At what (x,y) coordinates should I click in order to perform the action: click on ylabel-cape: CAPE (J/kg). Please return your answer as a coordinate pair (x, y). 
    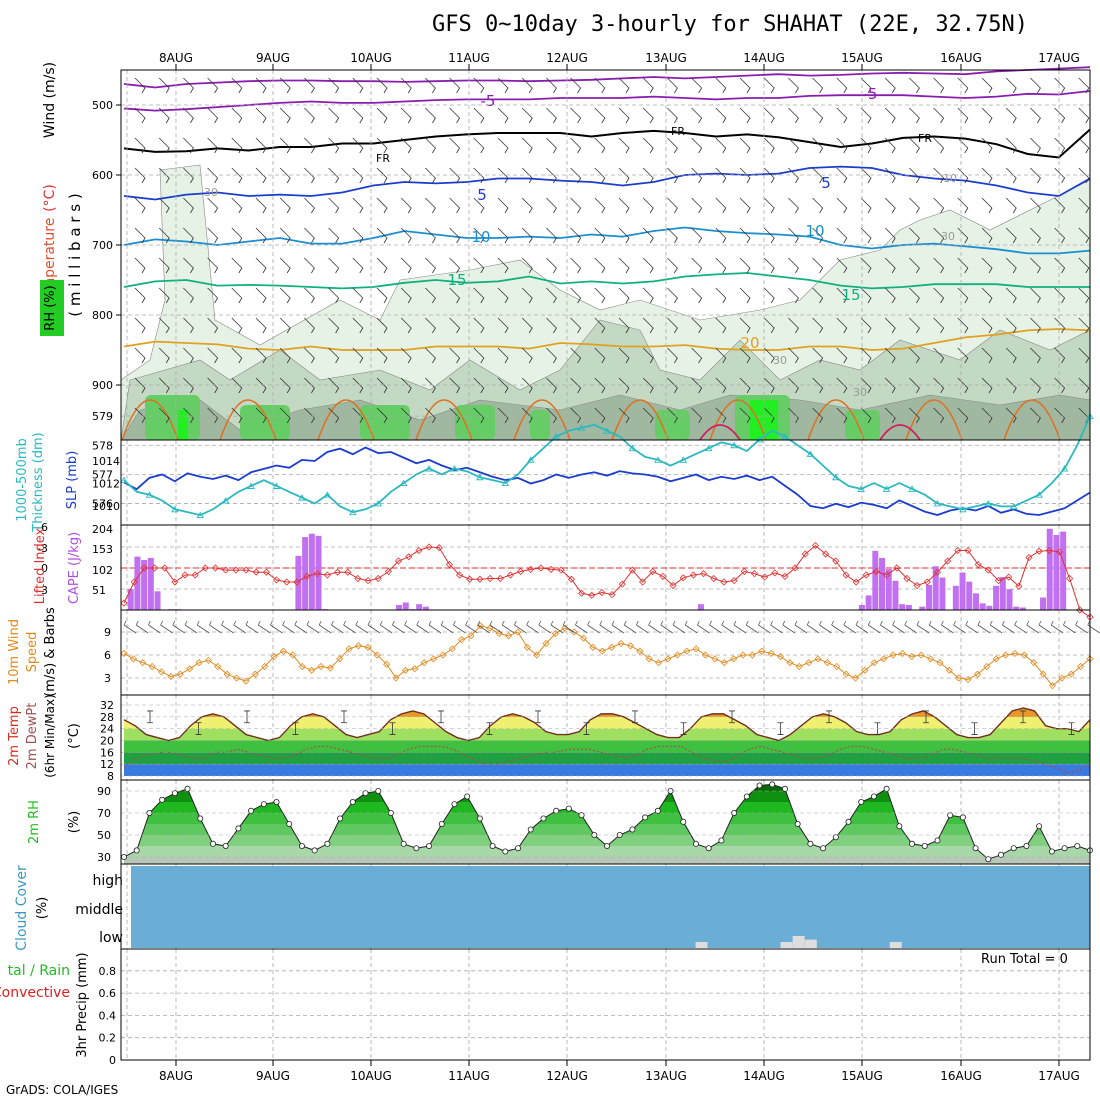
    Looking at the image, I should click on (74, 568).